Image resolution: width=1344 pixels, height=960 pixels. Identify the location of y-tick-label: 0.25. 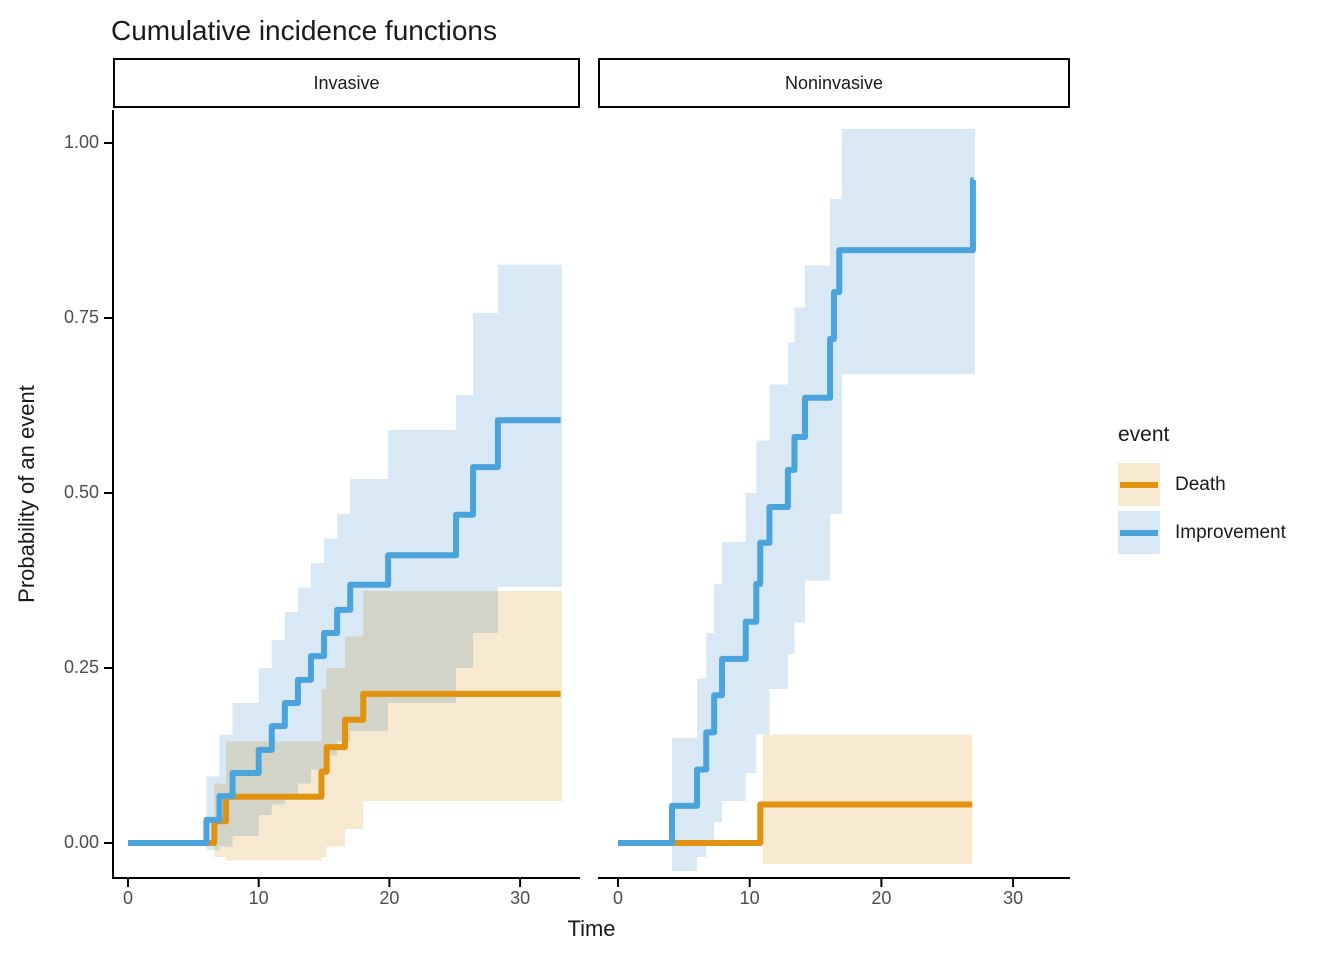
(81, 667).